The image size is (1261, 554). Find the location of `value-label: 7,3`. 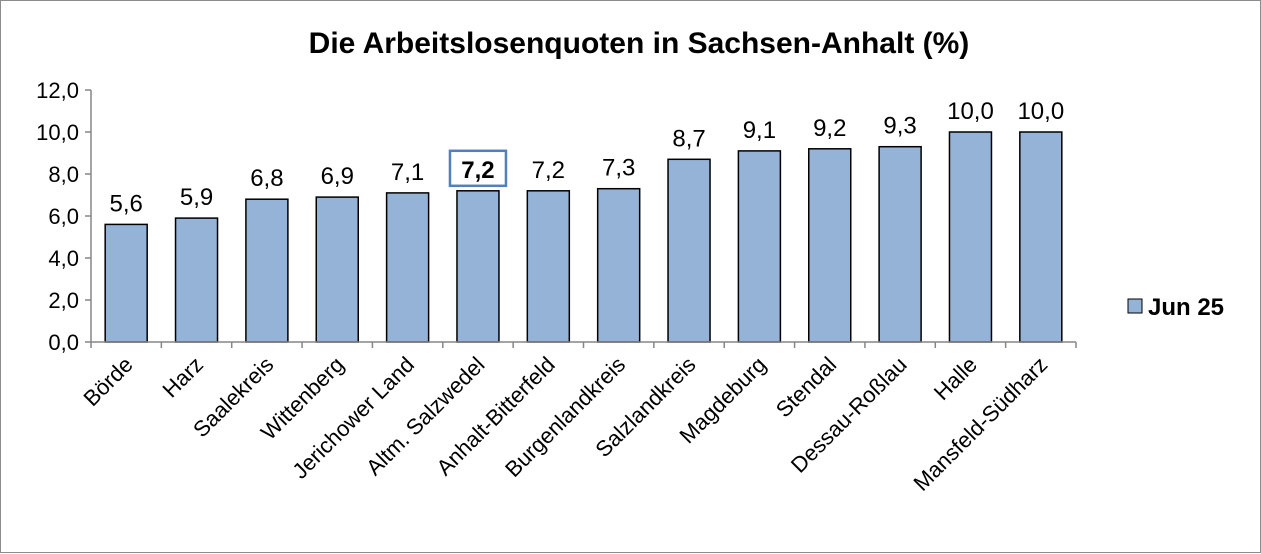

value-label: 7,3 is located at coordinates (618, 168).